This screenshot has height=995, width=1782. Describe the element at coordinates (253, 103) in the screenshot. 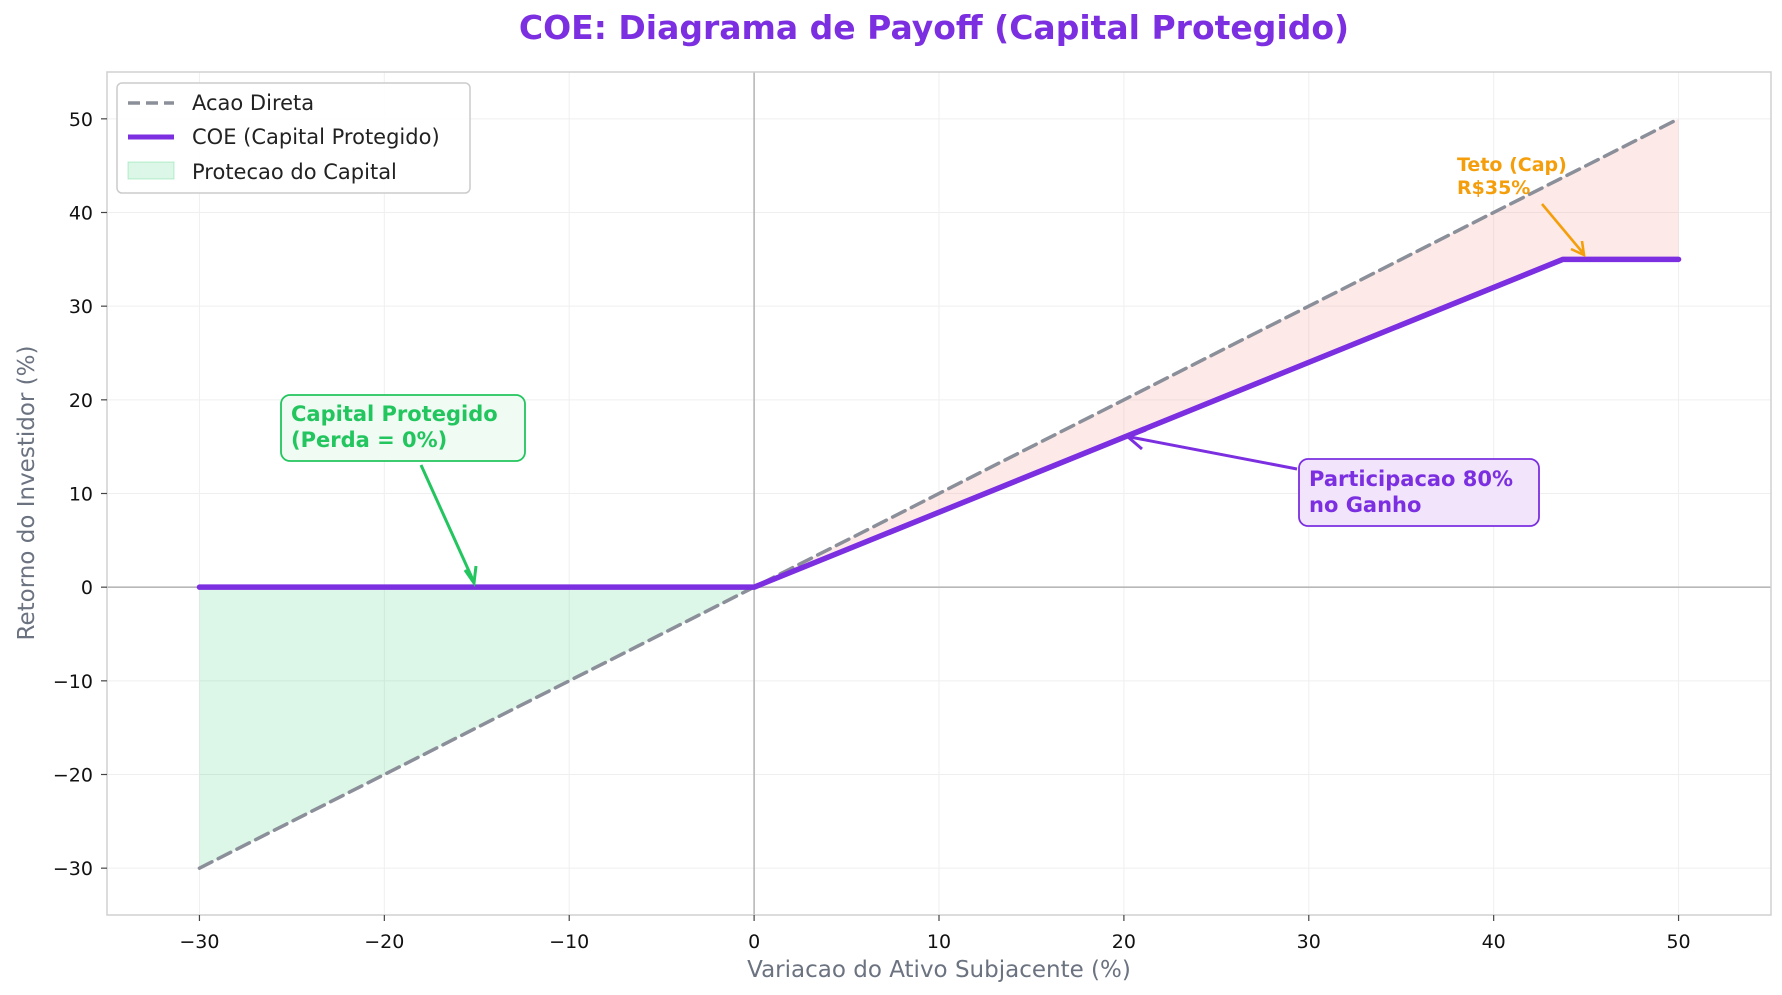

I see `legend-label-acao-direta: Acao Direta` at that location.